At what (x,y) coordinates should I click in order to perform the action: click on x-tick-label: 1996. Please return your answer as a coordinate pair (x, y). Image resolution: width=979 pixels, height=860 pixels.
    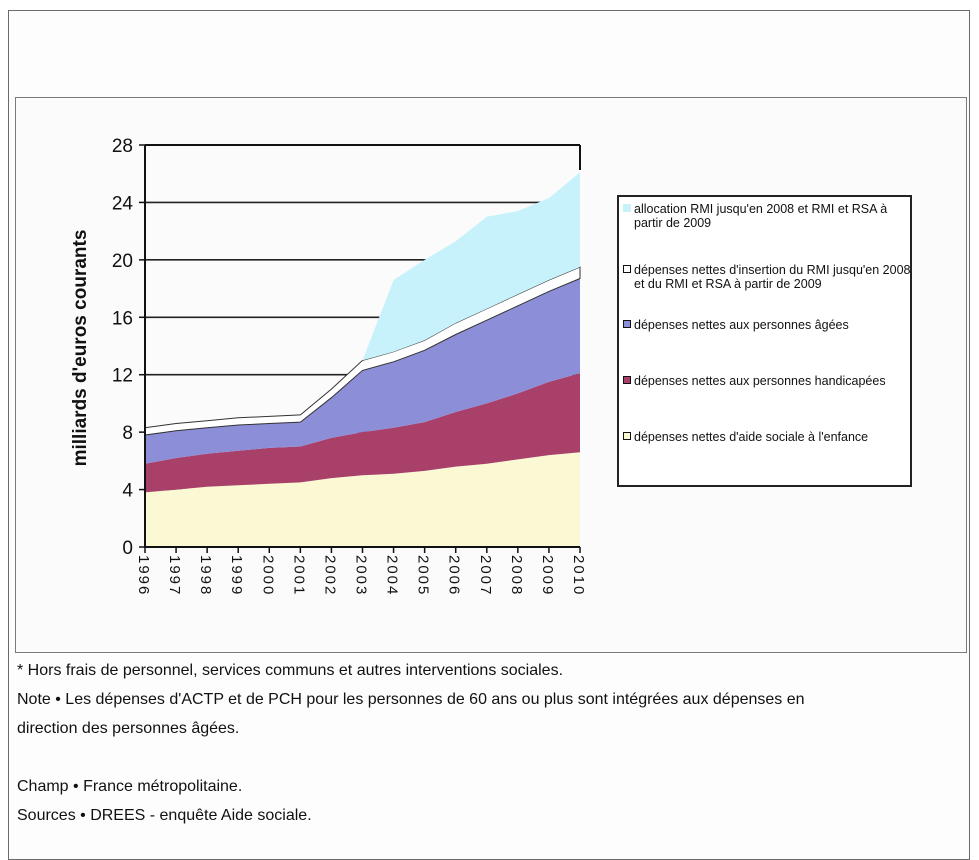
    Looking at the image, I should click on (143, 575).